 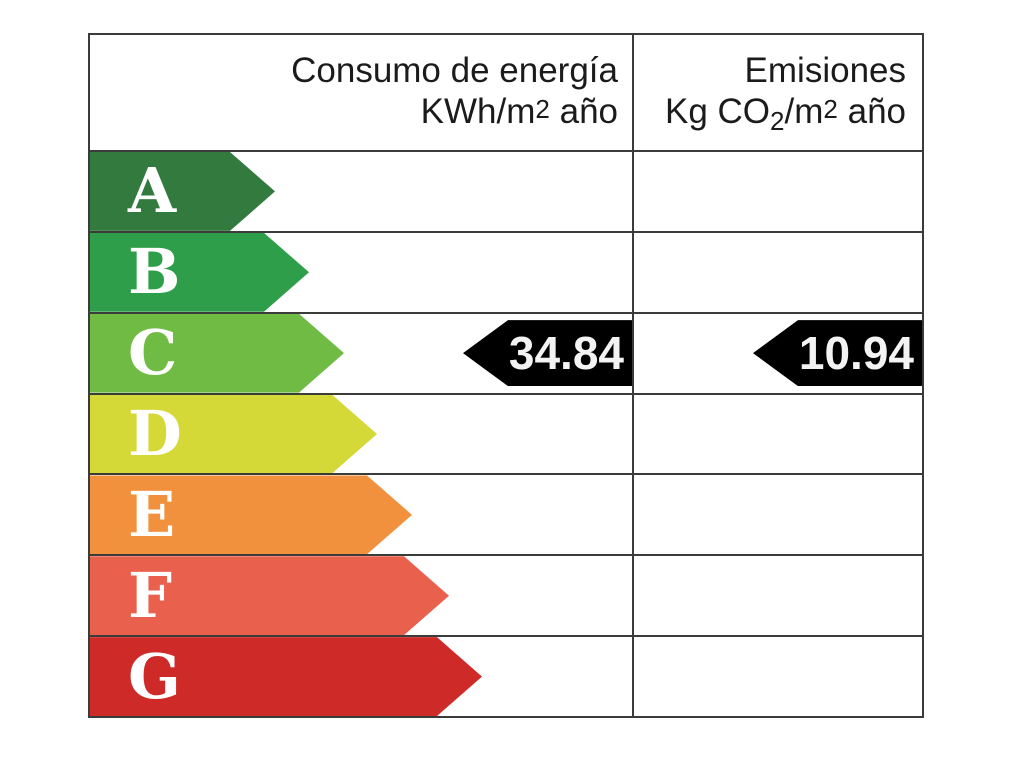 I want to click on rating-letter: G, so click(x=154, y=676).